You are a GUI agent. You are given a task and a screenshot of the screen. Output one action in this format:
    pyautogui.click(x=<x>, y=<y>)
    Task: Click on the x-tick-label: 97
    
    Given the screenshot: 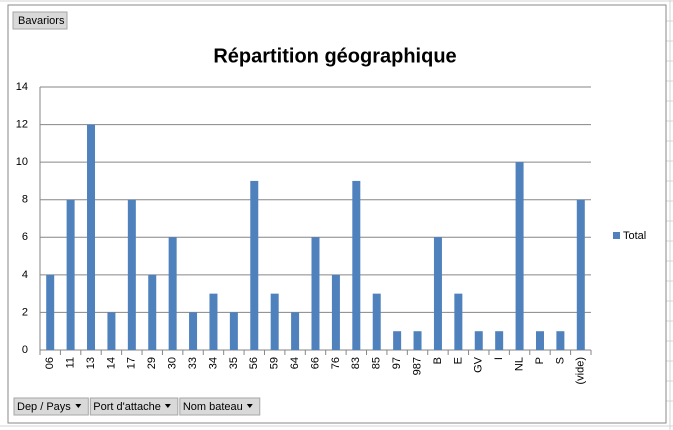 What is the action you would take?
    pyautogui.click(x=397, y=363)
    